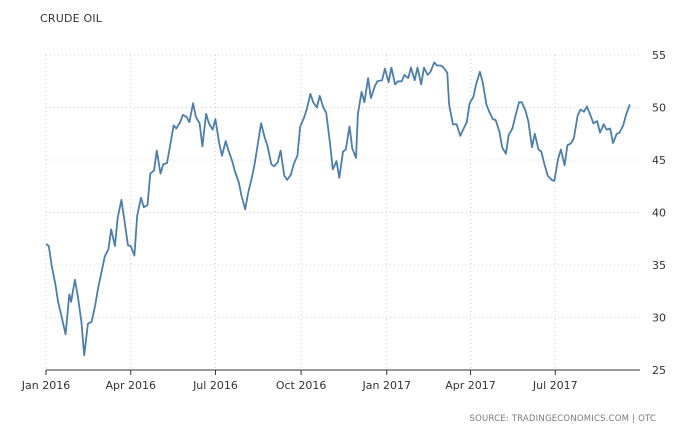  I want to click on y-tick-label: 55, so click(659, 55).